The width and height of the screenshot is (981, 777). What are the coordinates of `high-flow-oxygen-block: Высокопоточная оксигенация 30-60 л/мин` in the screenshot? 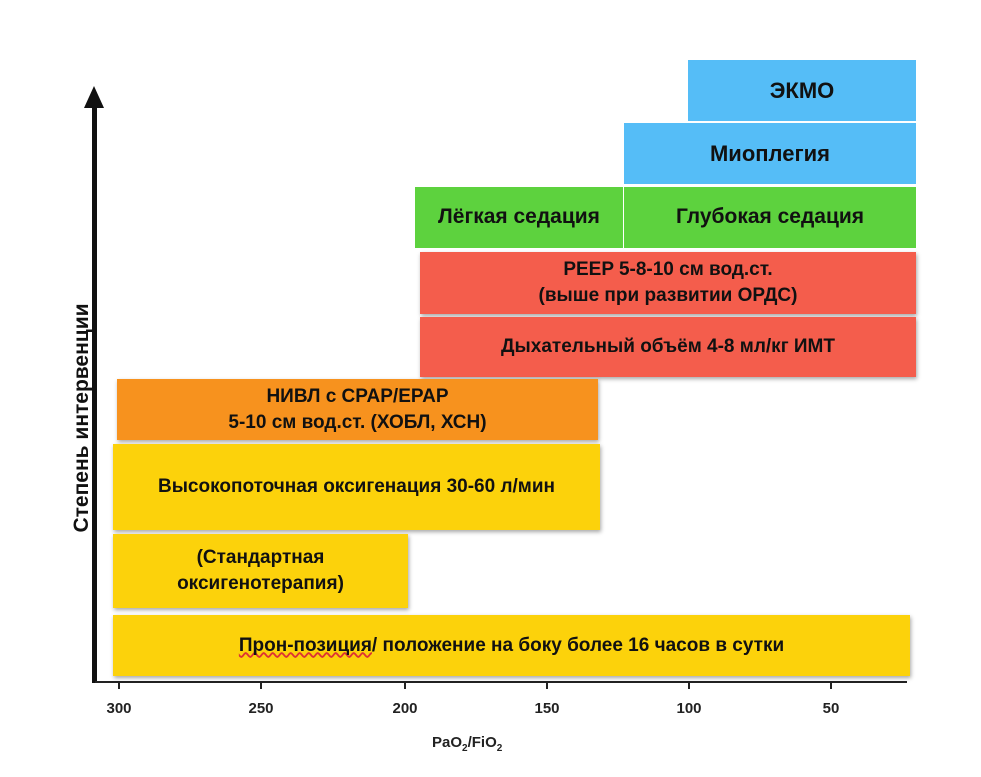 It's located at (356, 487).